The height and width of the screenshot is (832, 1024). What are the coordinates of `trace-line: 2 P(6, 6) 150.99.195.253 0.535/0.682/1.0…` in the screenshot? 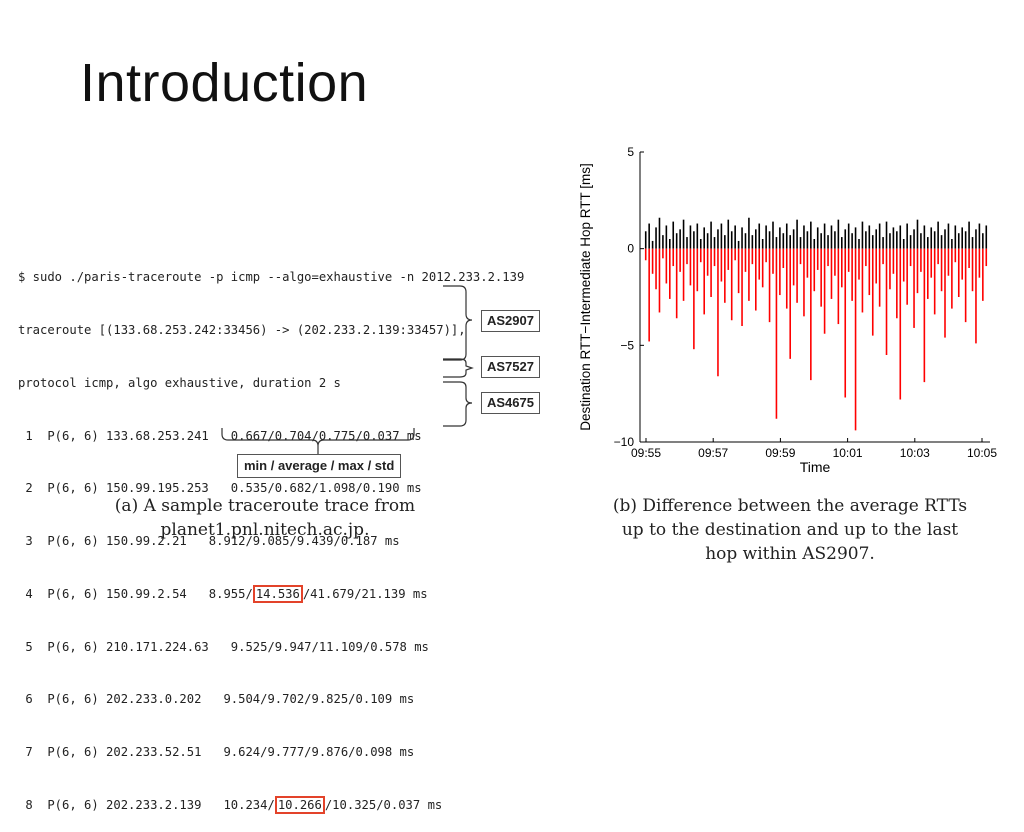 It's located at (220, 488).